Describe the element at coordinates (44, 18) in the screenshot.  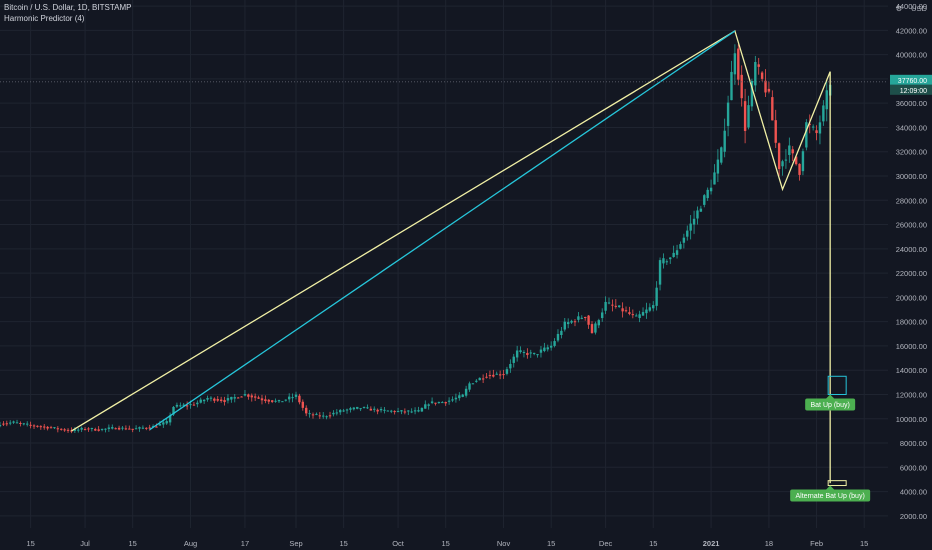
I see `study-legend: Harmonic Predictor (4)` at that location.